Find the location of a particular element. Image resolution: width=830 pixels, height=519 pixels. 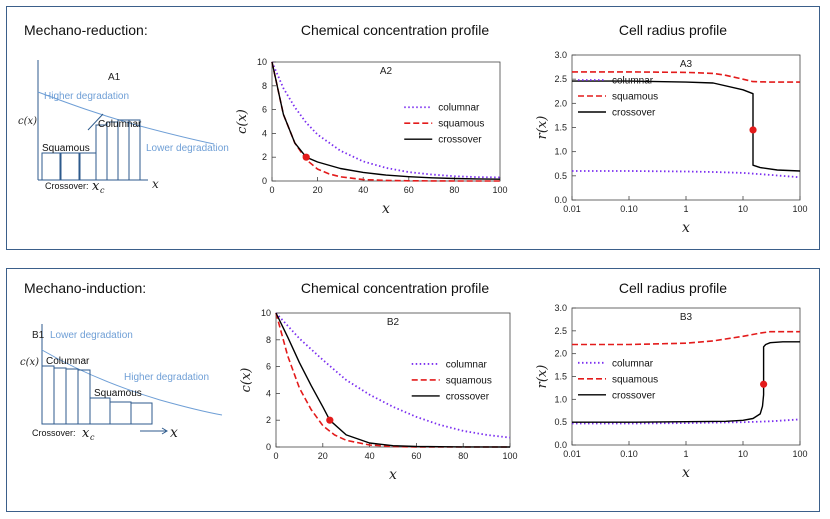

chart-title: B3 is located at coordinates (686, 317).